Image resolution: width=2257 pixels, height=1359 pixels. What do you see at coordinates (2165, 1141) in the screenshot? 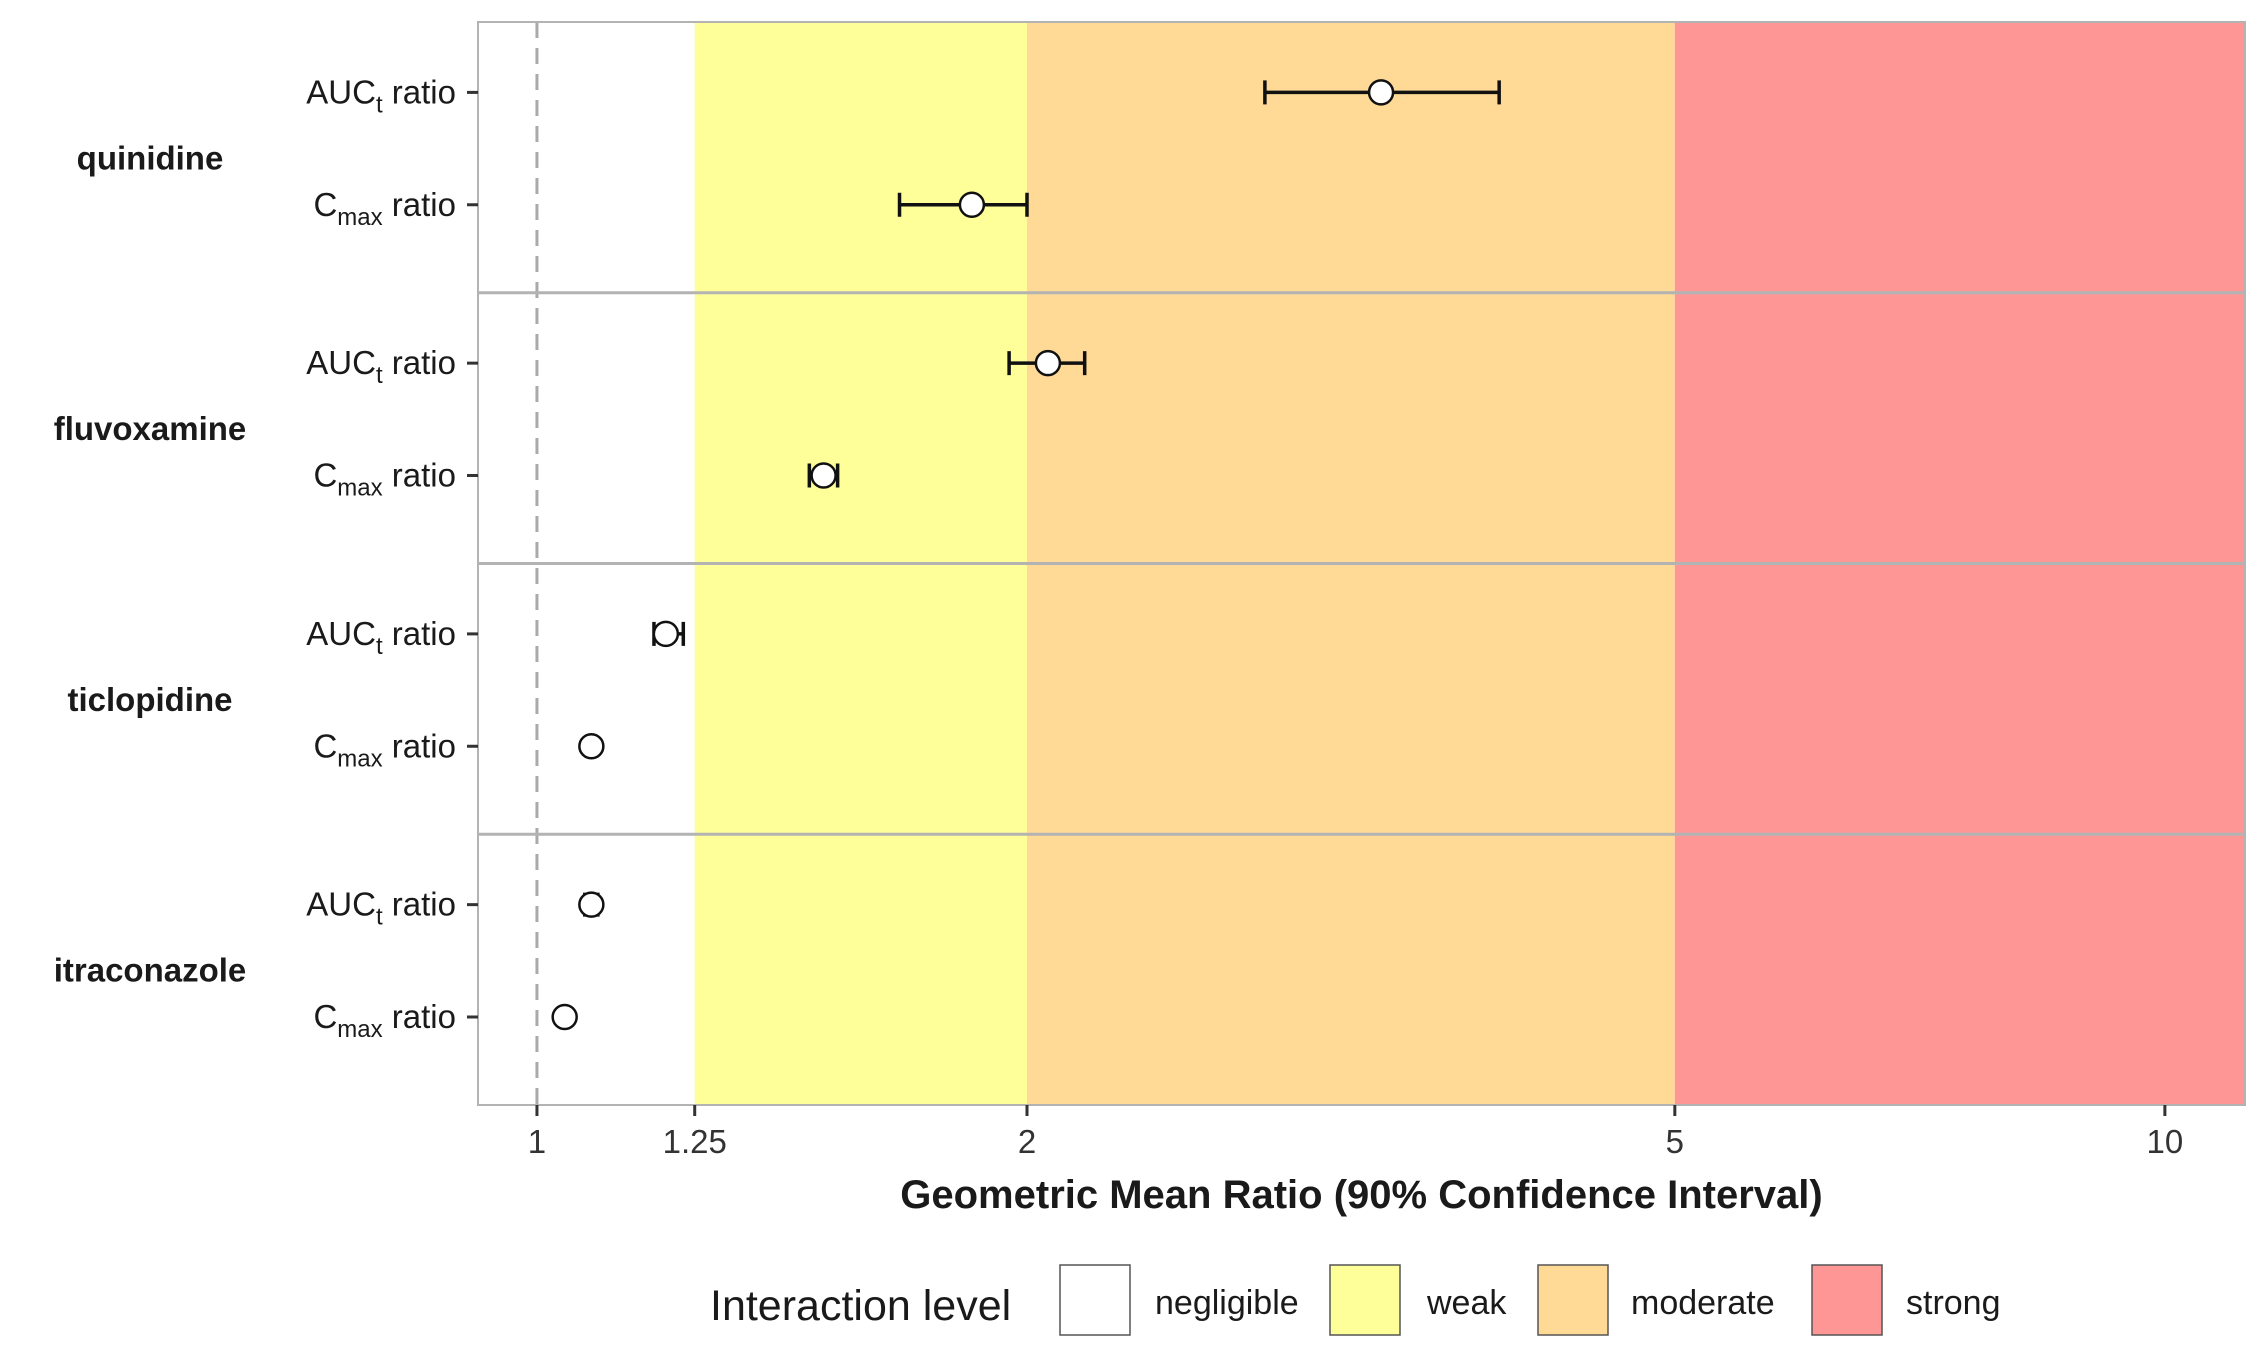
I see `x-tick-label: 10` at bounding box center [2165, 1141].